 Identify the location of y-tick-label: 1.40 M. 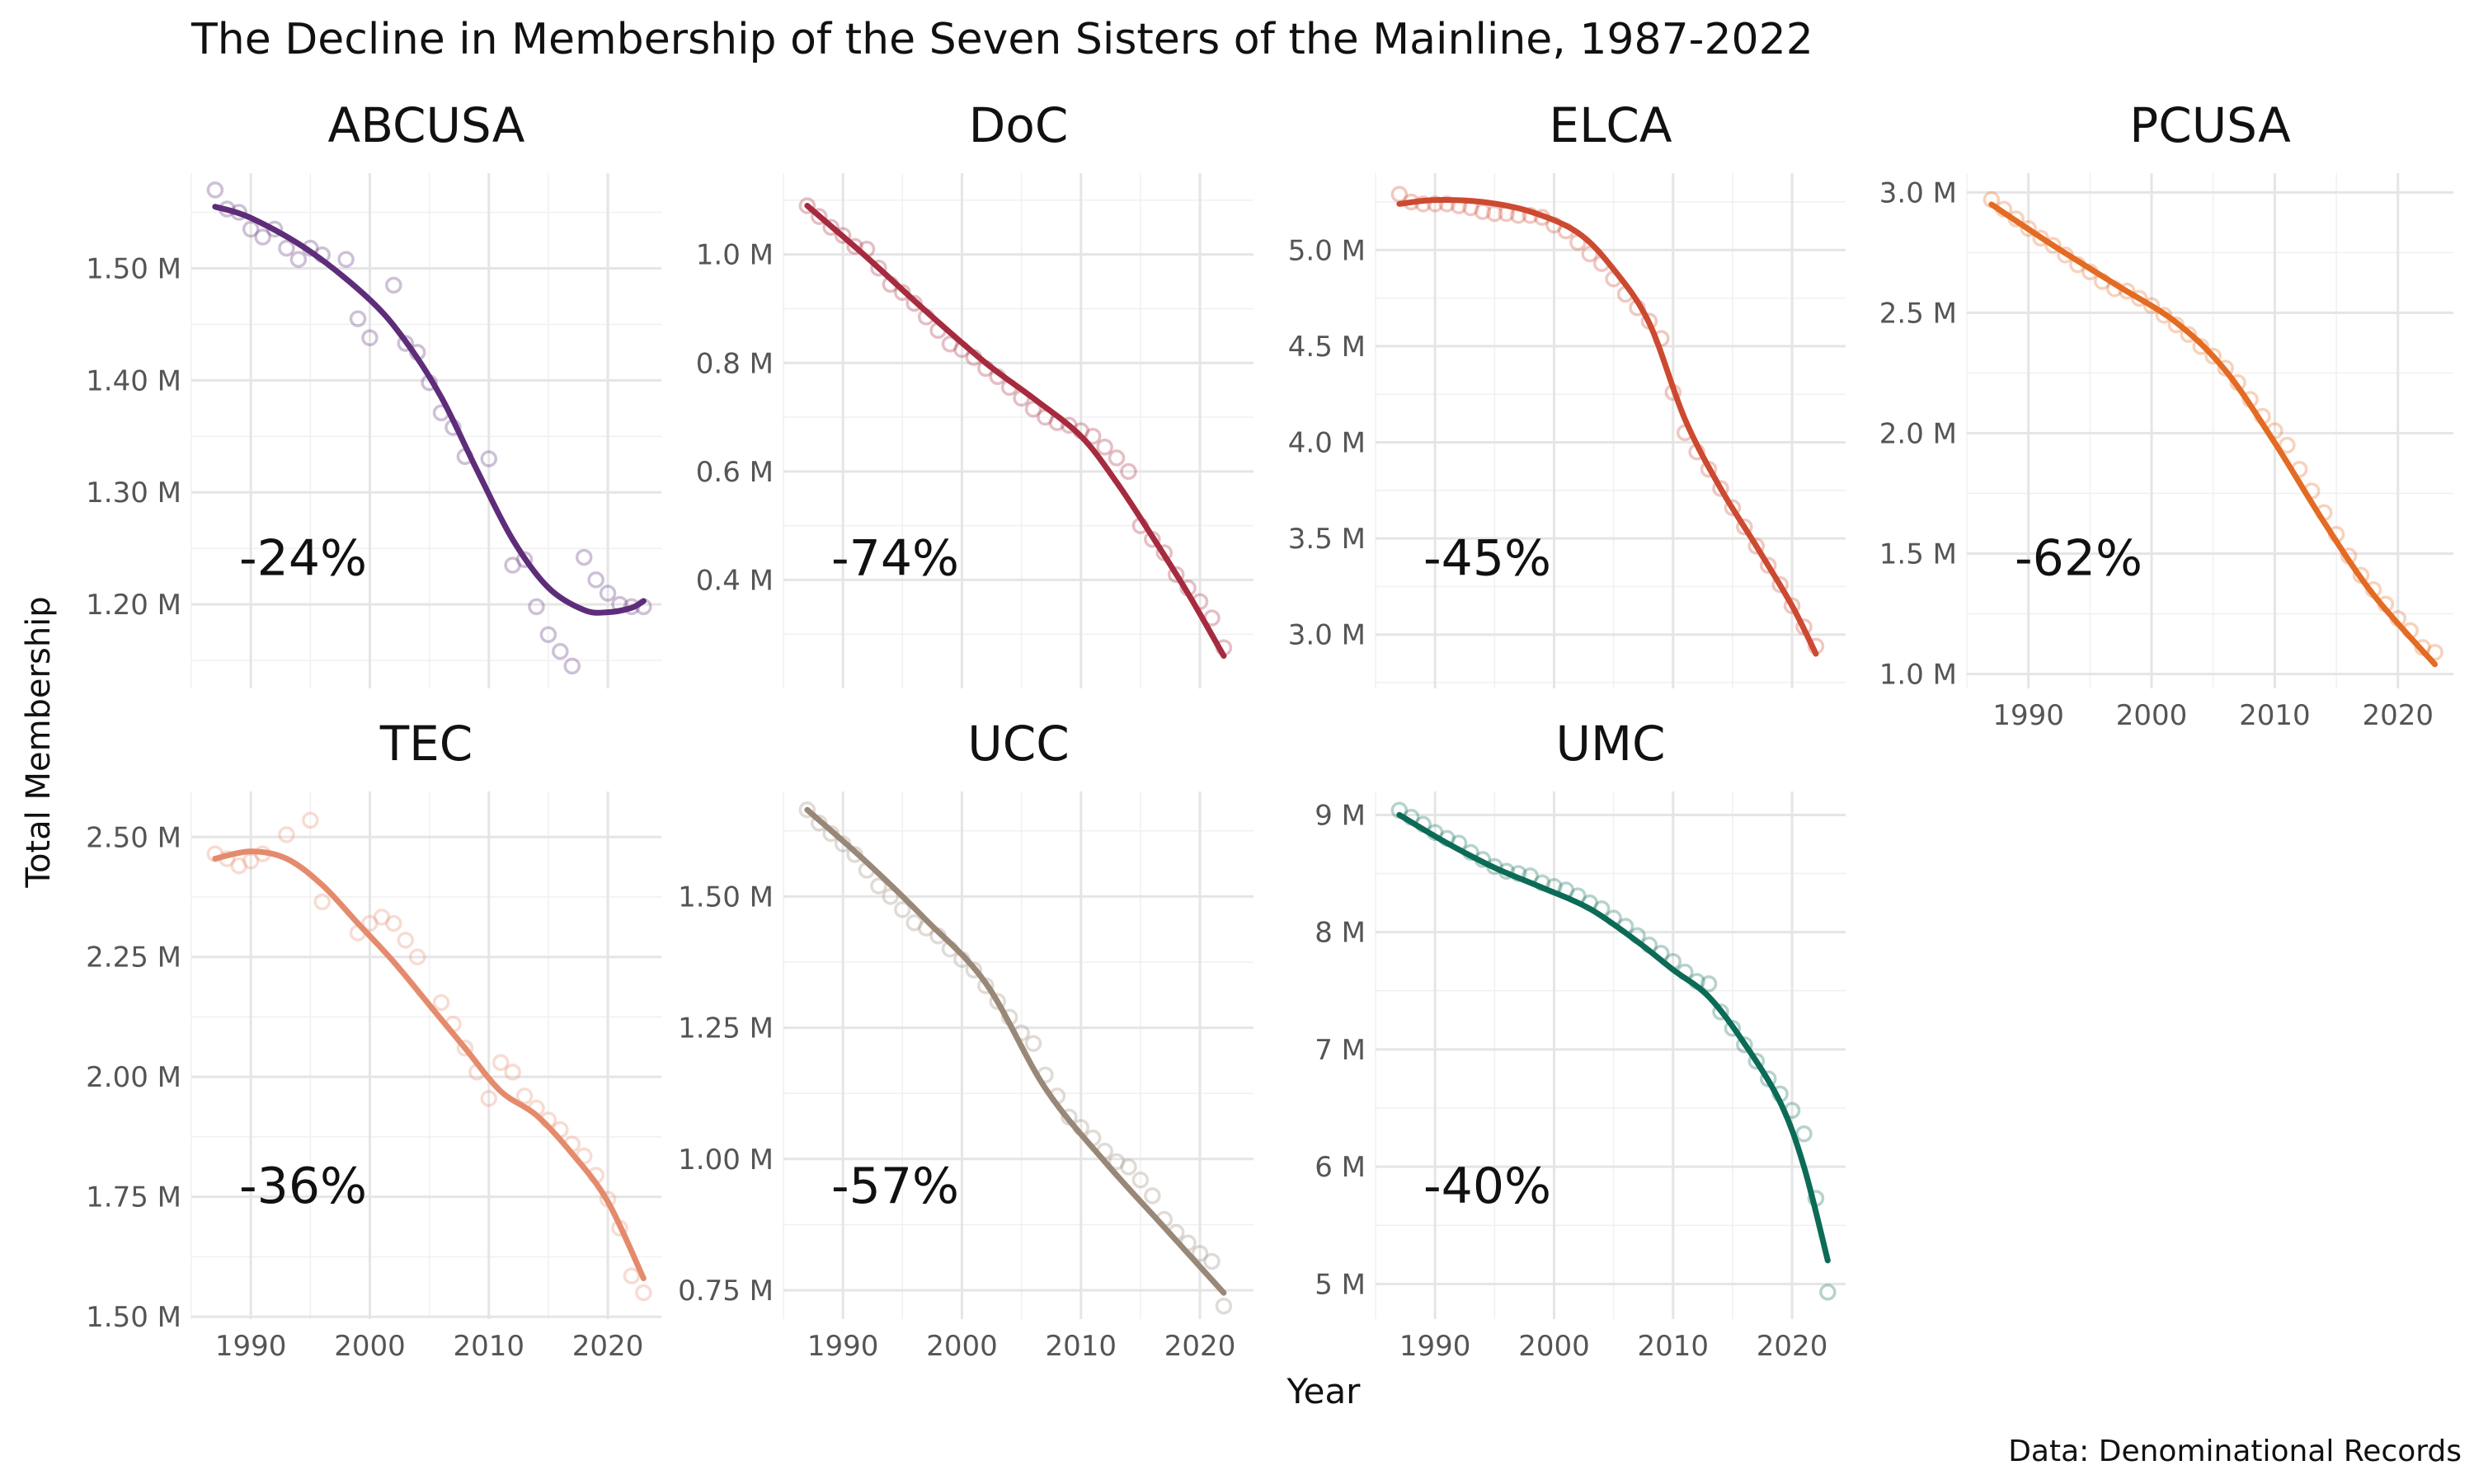
(133, 380).